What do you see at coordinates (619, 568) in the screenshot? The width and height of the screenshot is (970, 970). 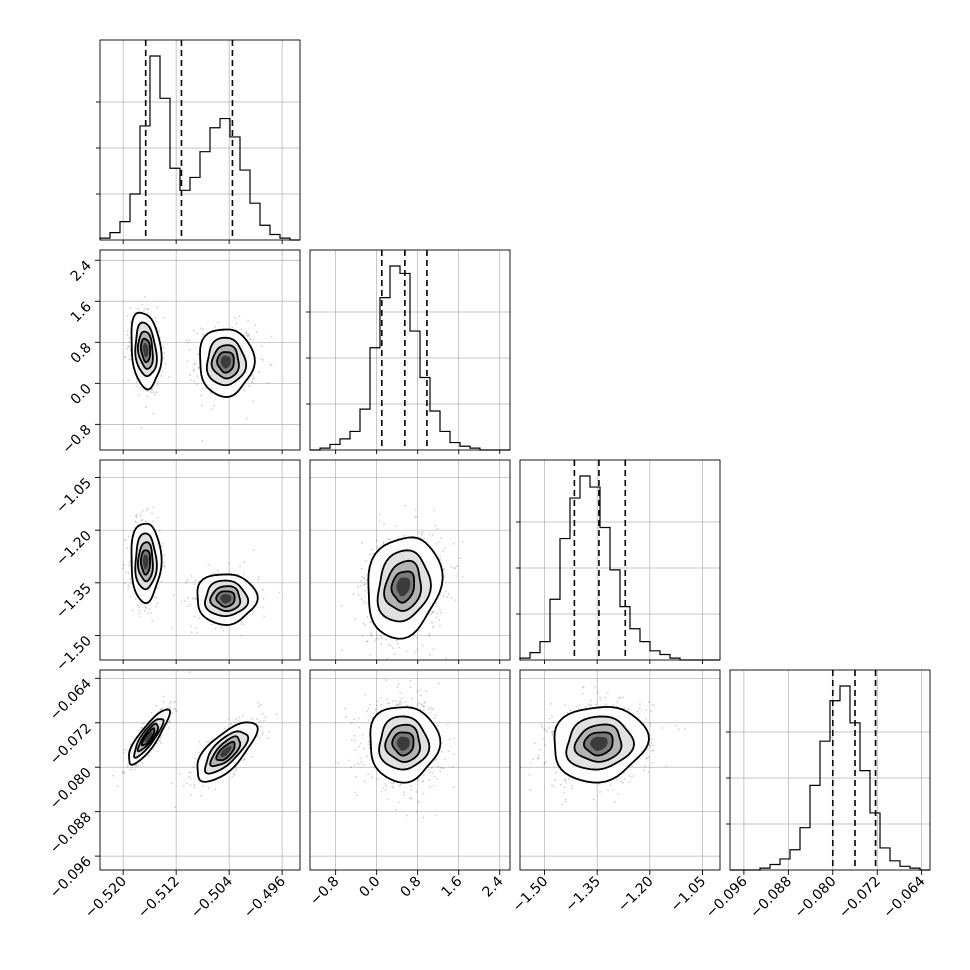 I see `histogram-p3` at bounding box center [619, 568].